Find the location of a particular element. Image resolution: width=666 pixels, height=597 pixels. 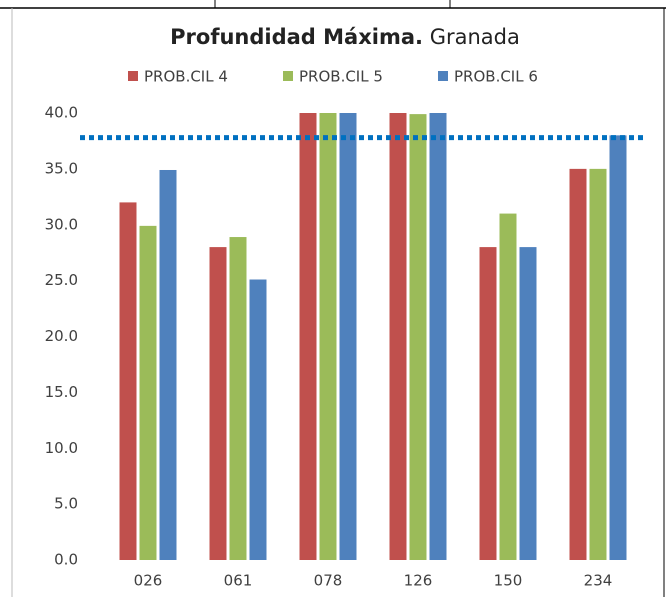

x-tick-label: 234 is located at coordinates (598, 581).